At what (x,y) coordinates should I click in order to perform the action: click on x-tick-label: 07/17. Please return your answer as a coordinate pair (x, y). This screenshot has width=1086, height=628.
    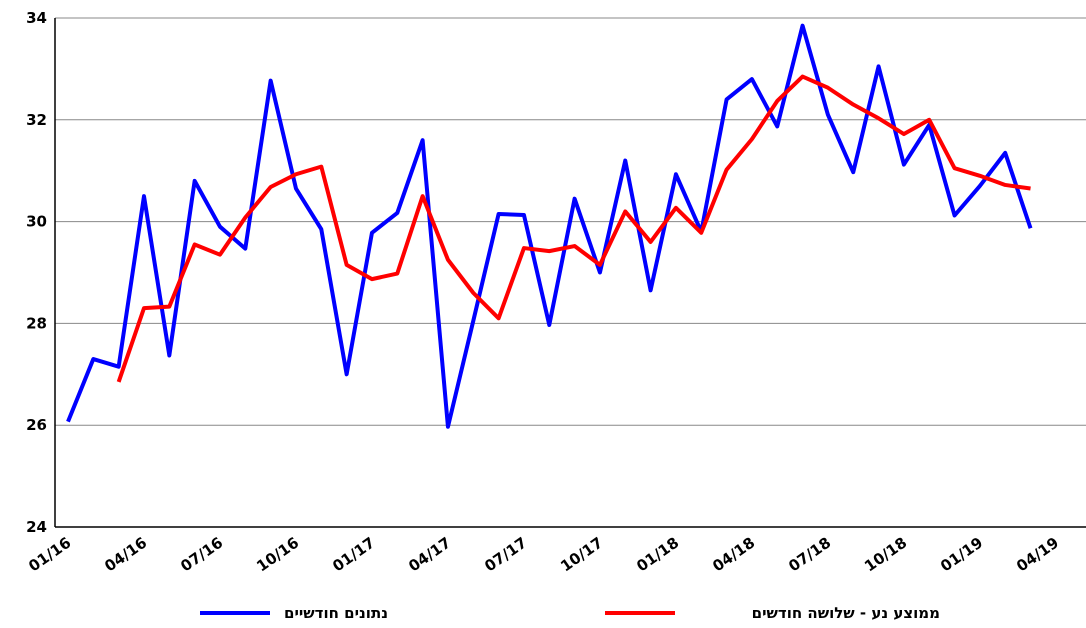
    Looking at the image, I should click on (505, 555).